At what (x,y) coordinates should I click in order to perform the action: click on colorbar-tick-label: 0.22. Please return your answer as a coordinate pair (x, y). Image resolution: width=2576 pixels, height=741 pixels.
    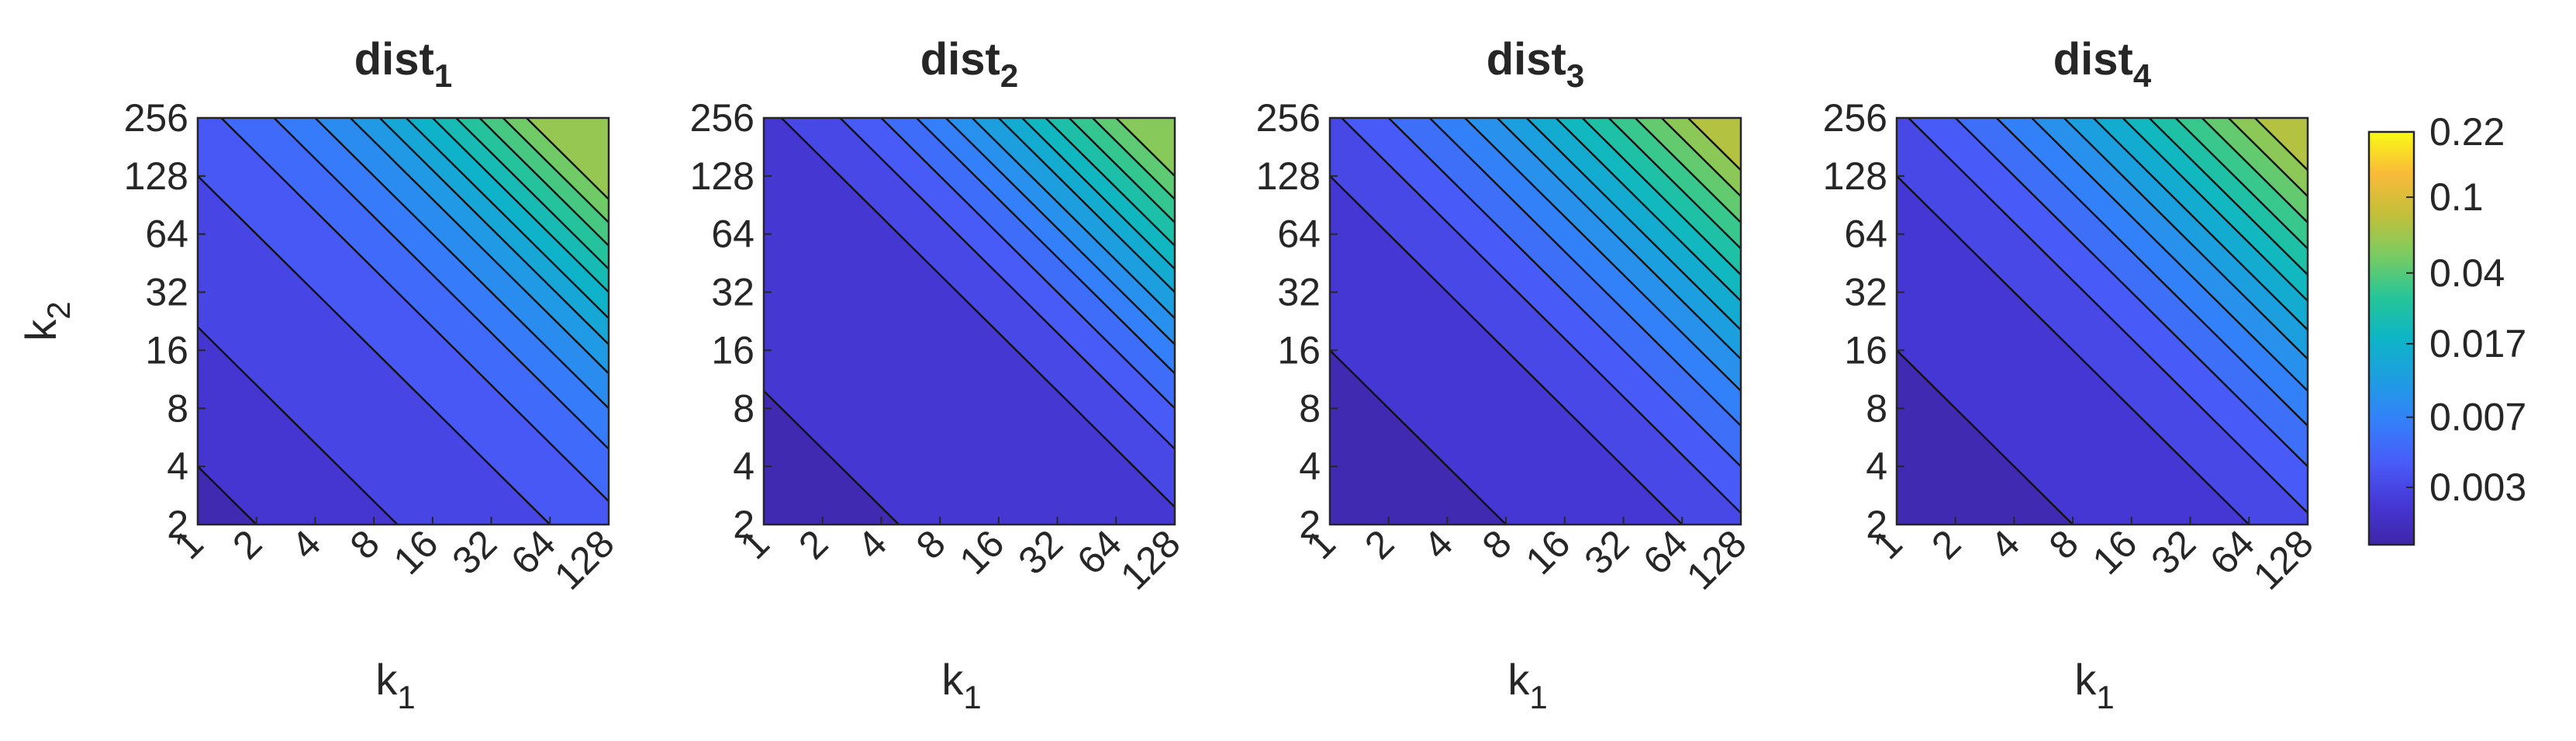
    Looking at the image, I should click on (2467, 132).